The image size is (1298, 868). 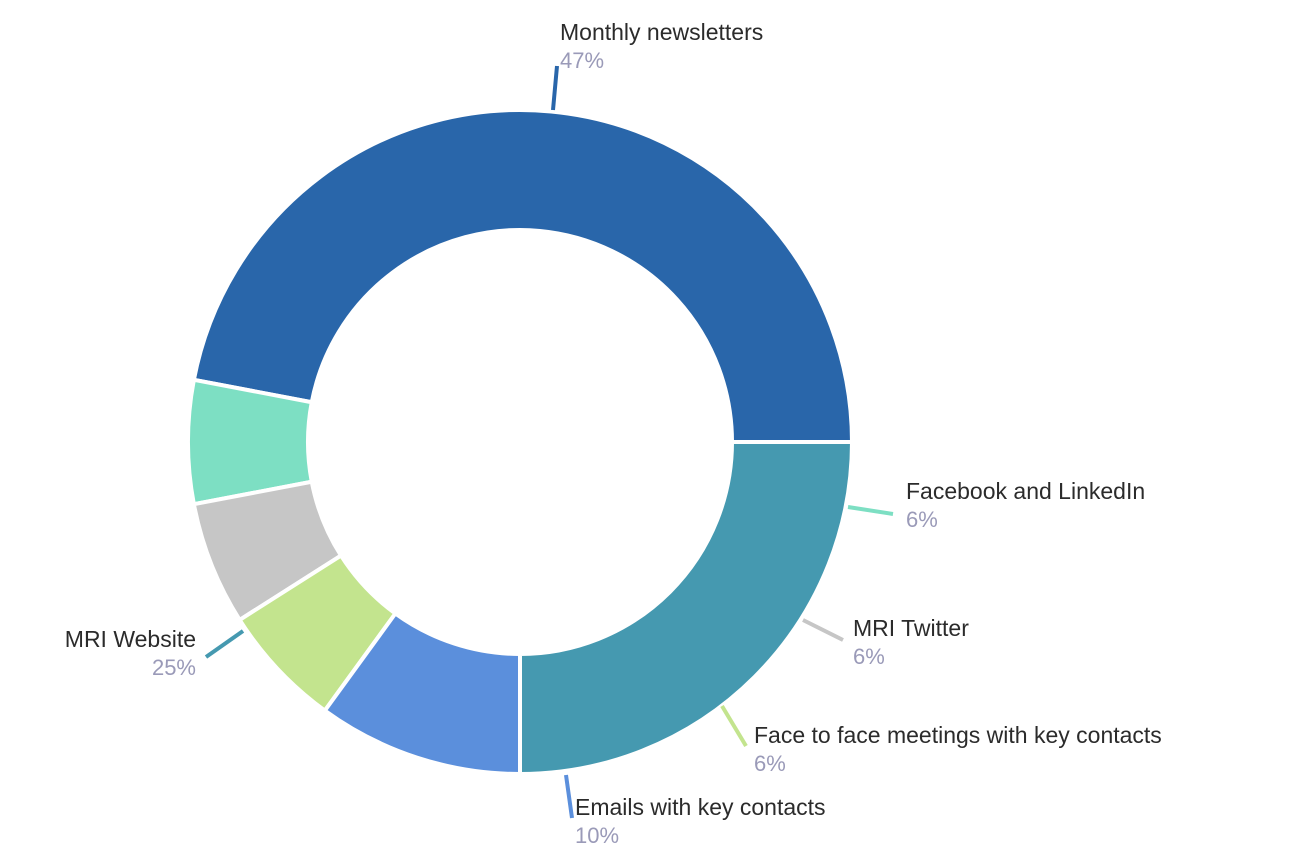 I want to click on label-facebook-and-linkedin: Facebook and LinkedIn, so click(x=1025, y=491).